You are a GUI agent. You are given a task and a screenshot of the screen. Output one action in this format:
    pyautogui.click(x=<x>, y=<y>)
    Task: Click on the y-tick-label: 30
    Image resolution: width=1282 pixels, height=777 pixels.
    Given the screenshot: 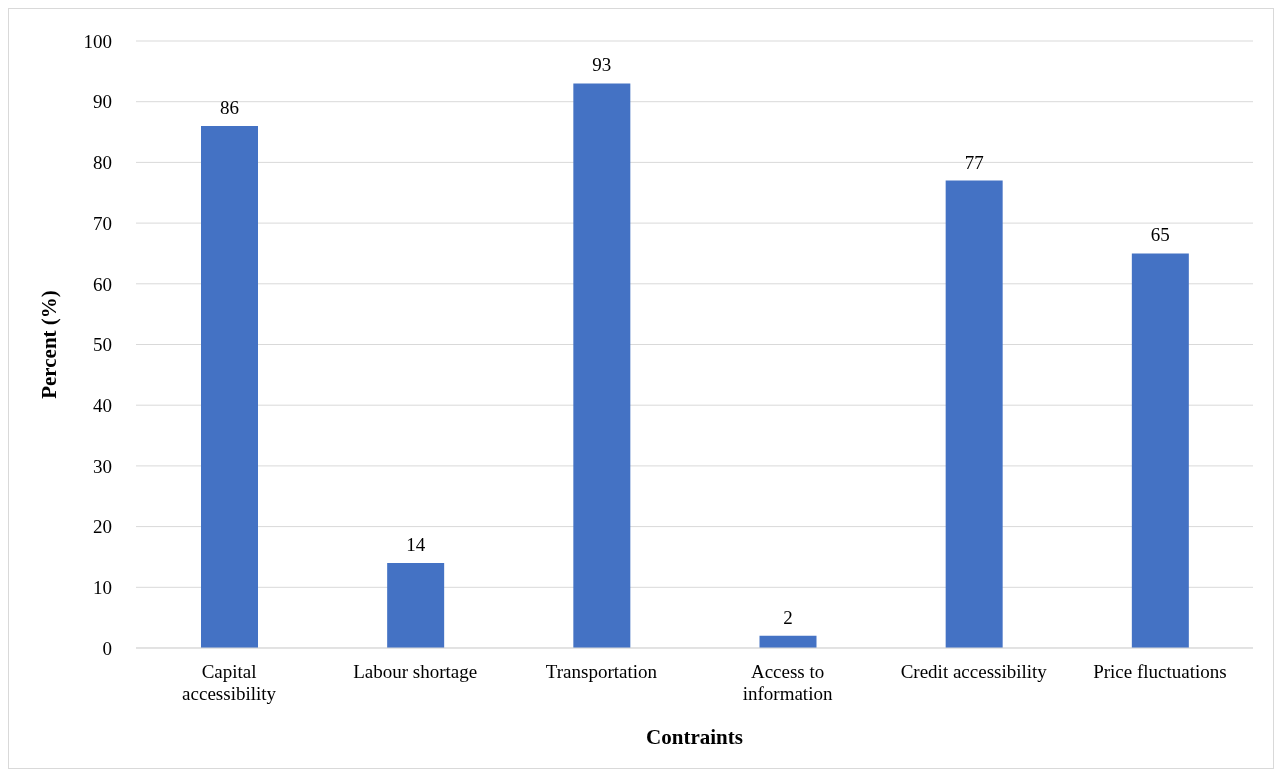 What is the action you would take?
    pyautogui.click(x=102, y=466)
    